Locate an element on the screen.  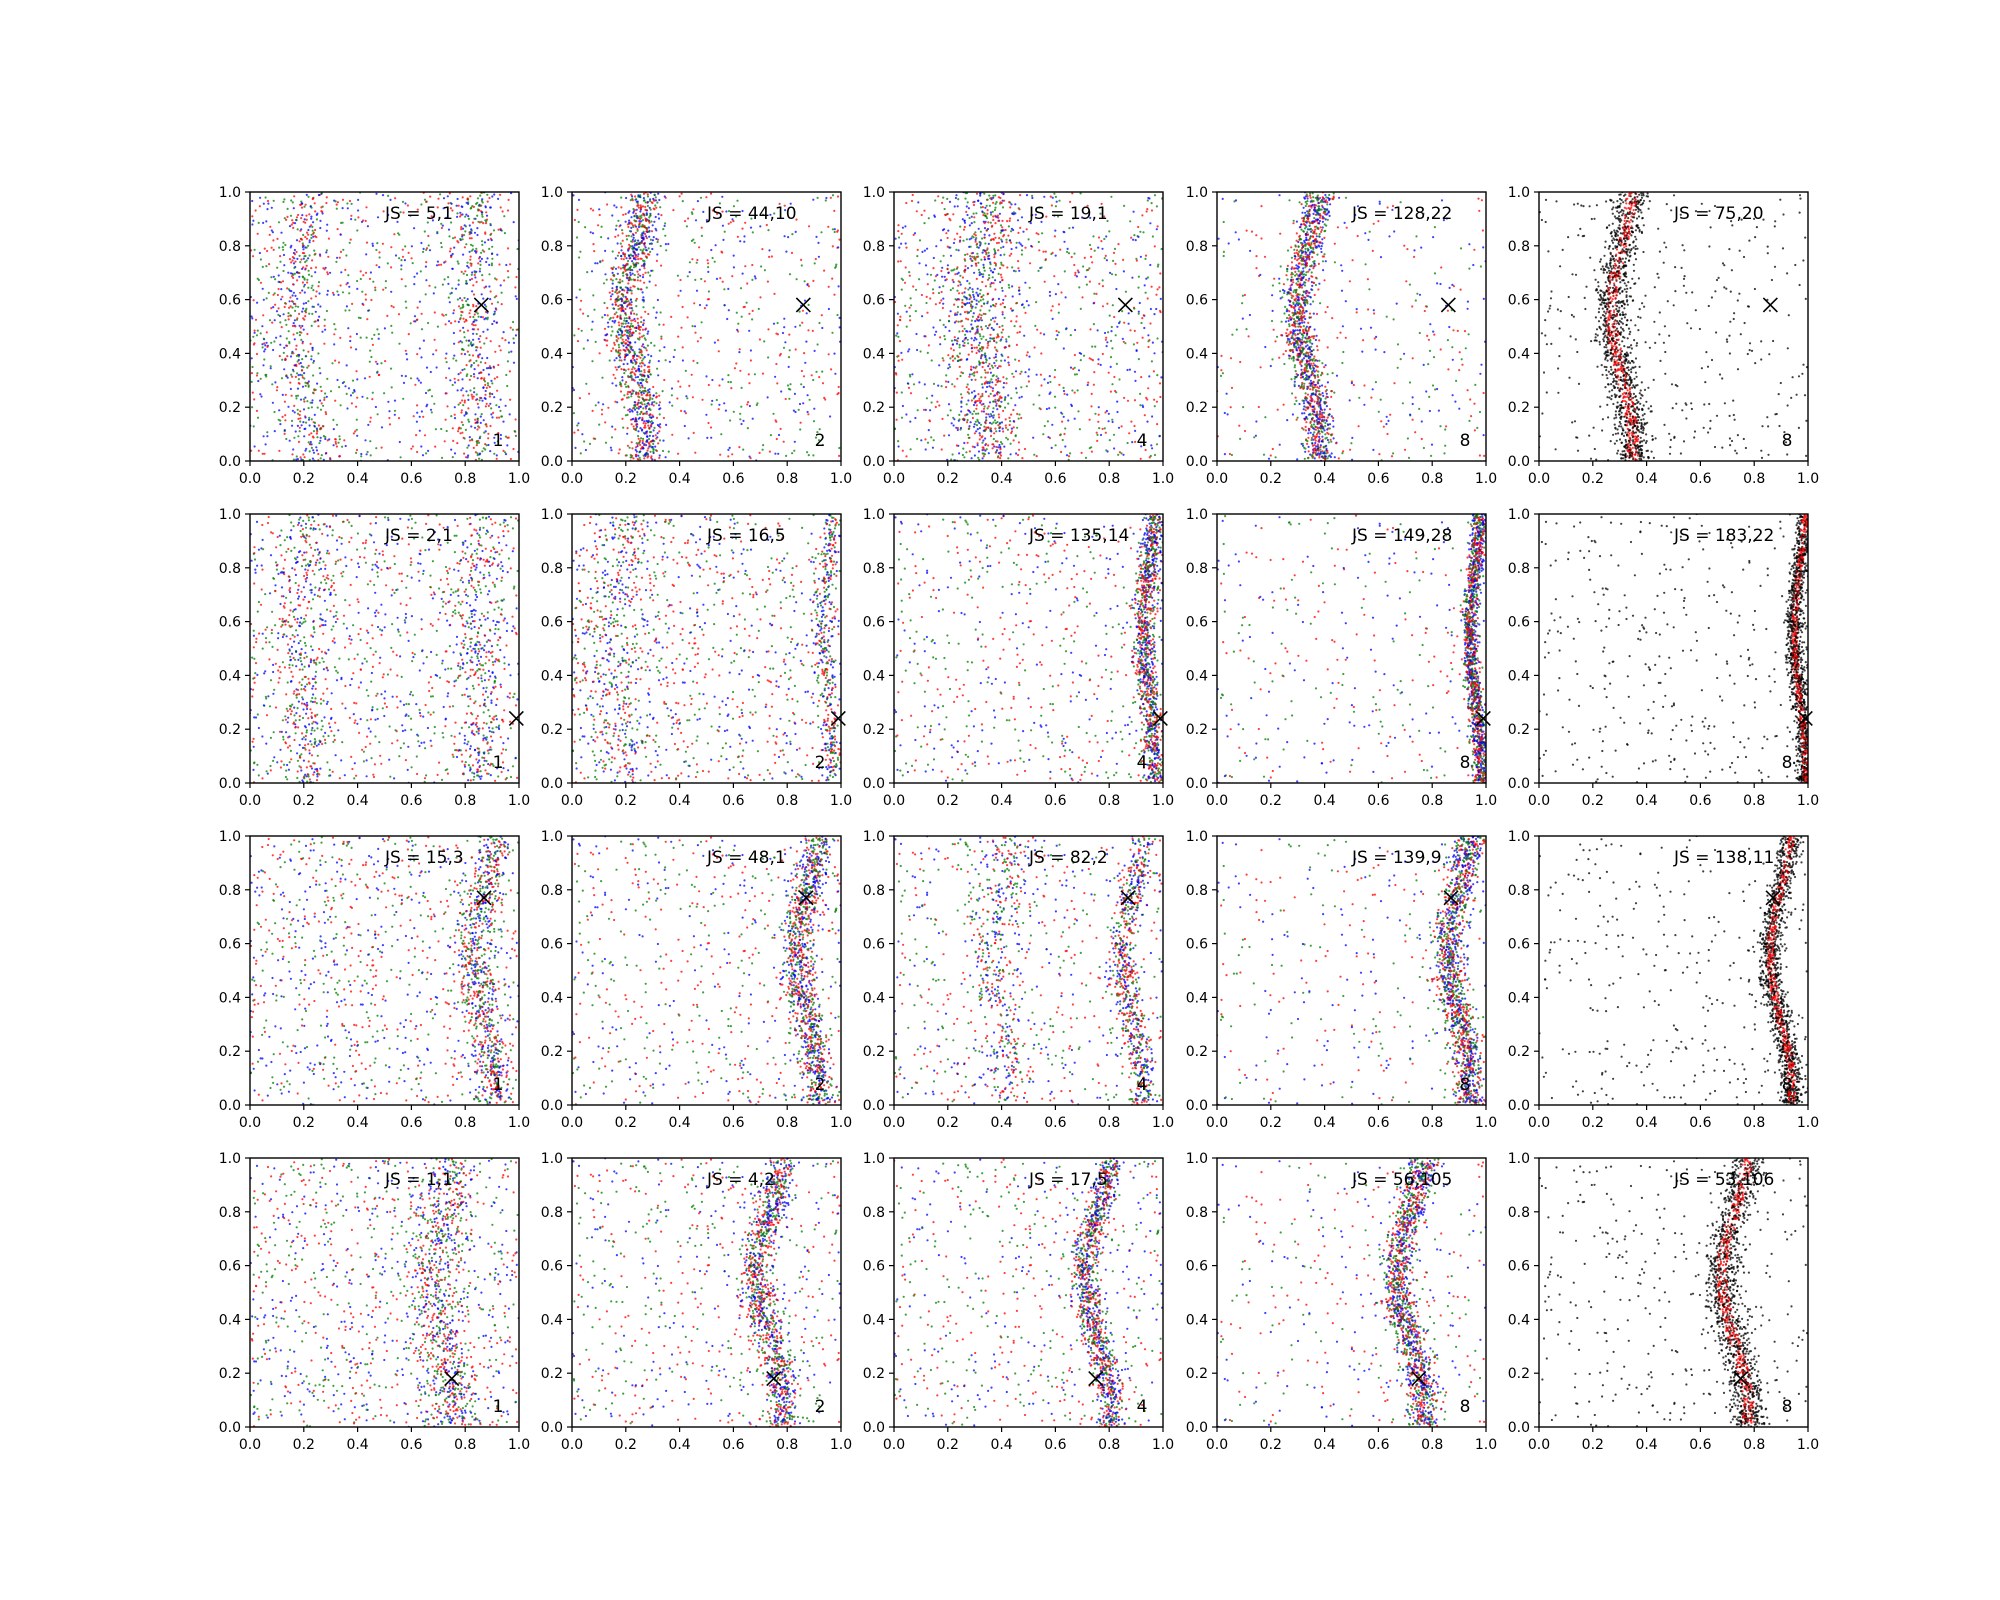
scatter-points is located at coordinates (384, 326).